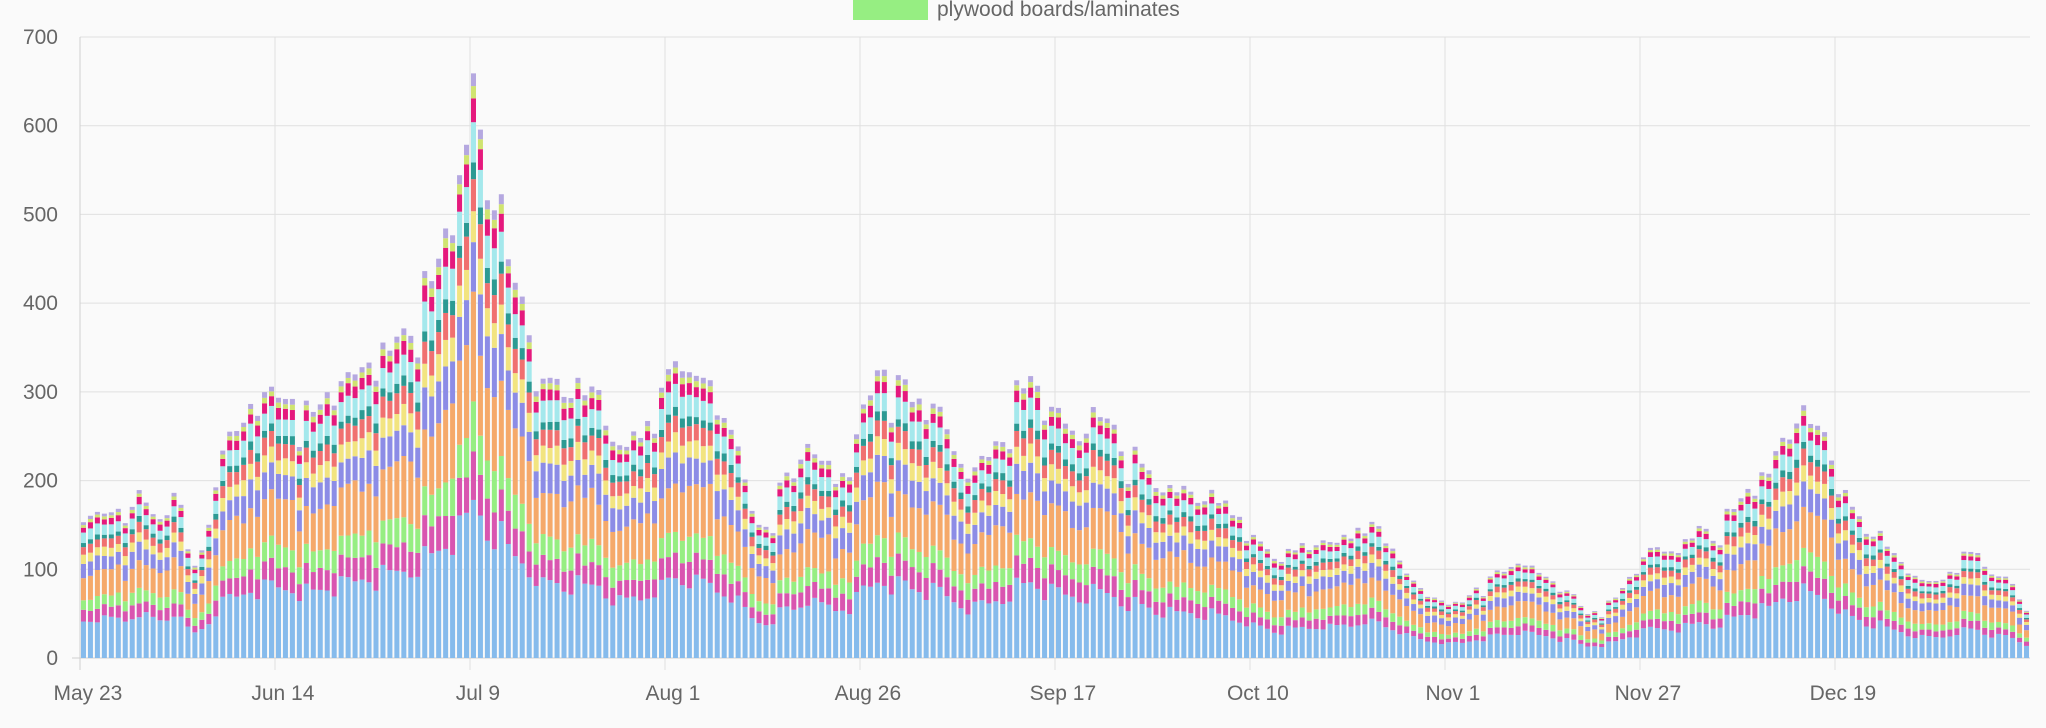 This screenshot has height=728, width=2046. I want to click on legend-swatch, so click(890, 10).